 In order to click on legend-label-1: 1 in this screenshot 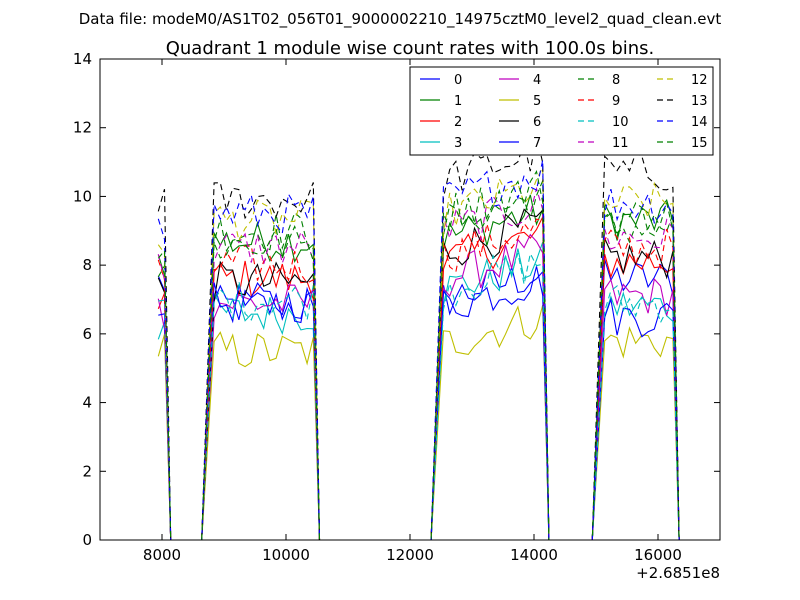, I will do `click(458, 101)`.